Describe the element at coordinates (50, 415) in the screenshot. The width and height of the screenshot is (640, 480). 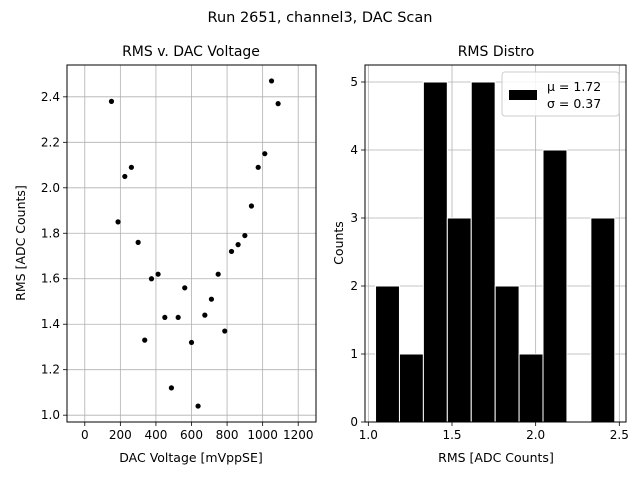
I see `scatter-y-tick-label: 1.0` at that location.